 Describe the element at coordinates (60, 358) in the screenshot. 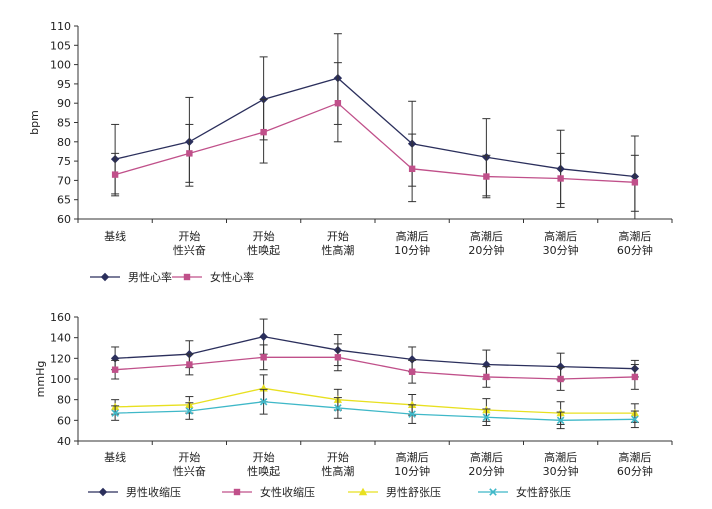

I see `y-tick-label: 120` at that location.